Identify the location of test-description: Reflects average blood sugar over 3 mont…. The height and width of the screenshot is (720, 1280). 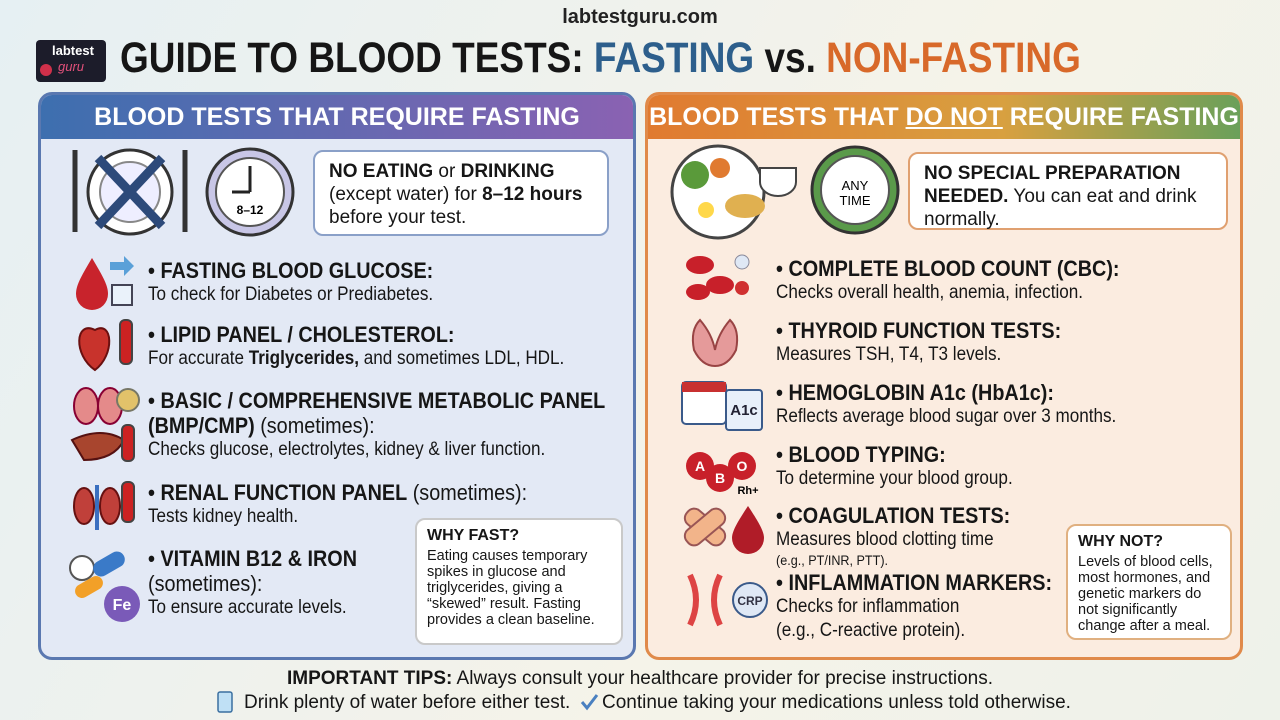
(1001, 417).